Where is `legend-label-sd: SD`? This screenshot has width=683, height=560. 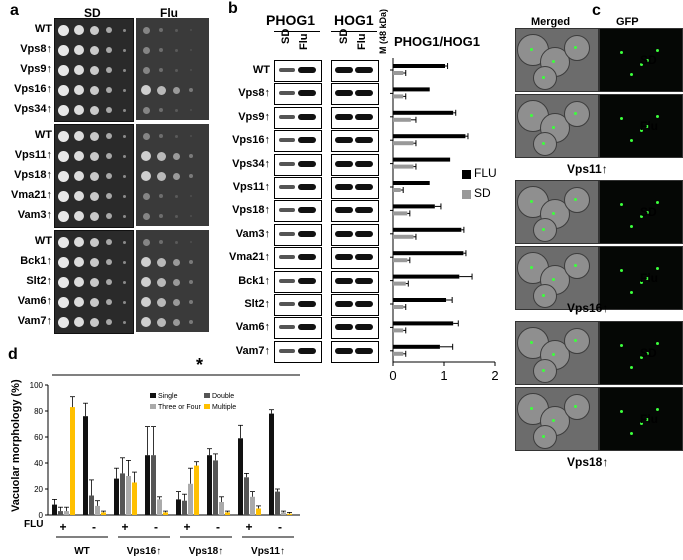
legend-label-sd: SD is located at coordinates (482, 193).